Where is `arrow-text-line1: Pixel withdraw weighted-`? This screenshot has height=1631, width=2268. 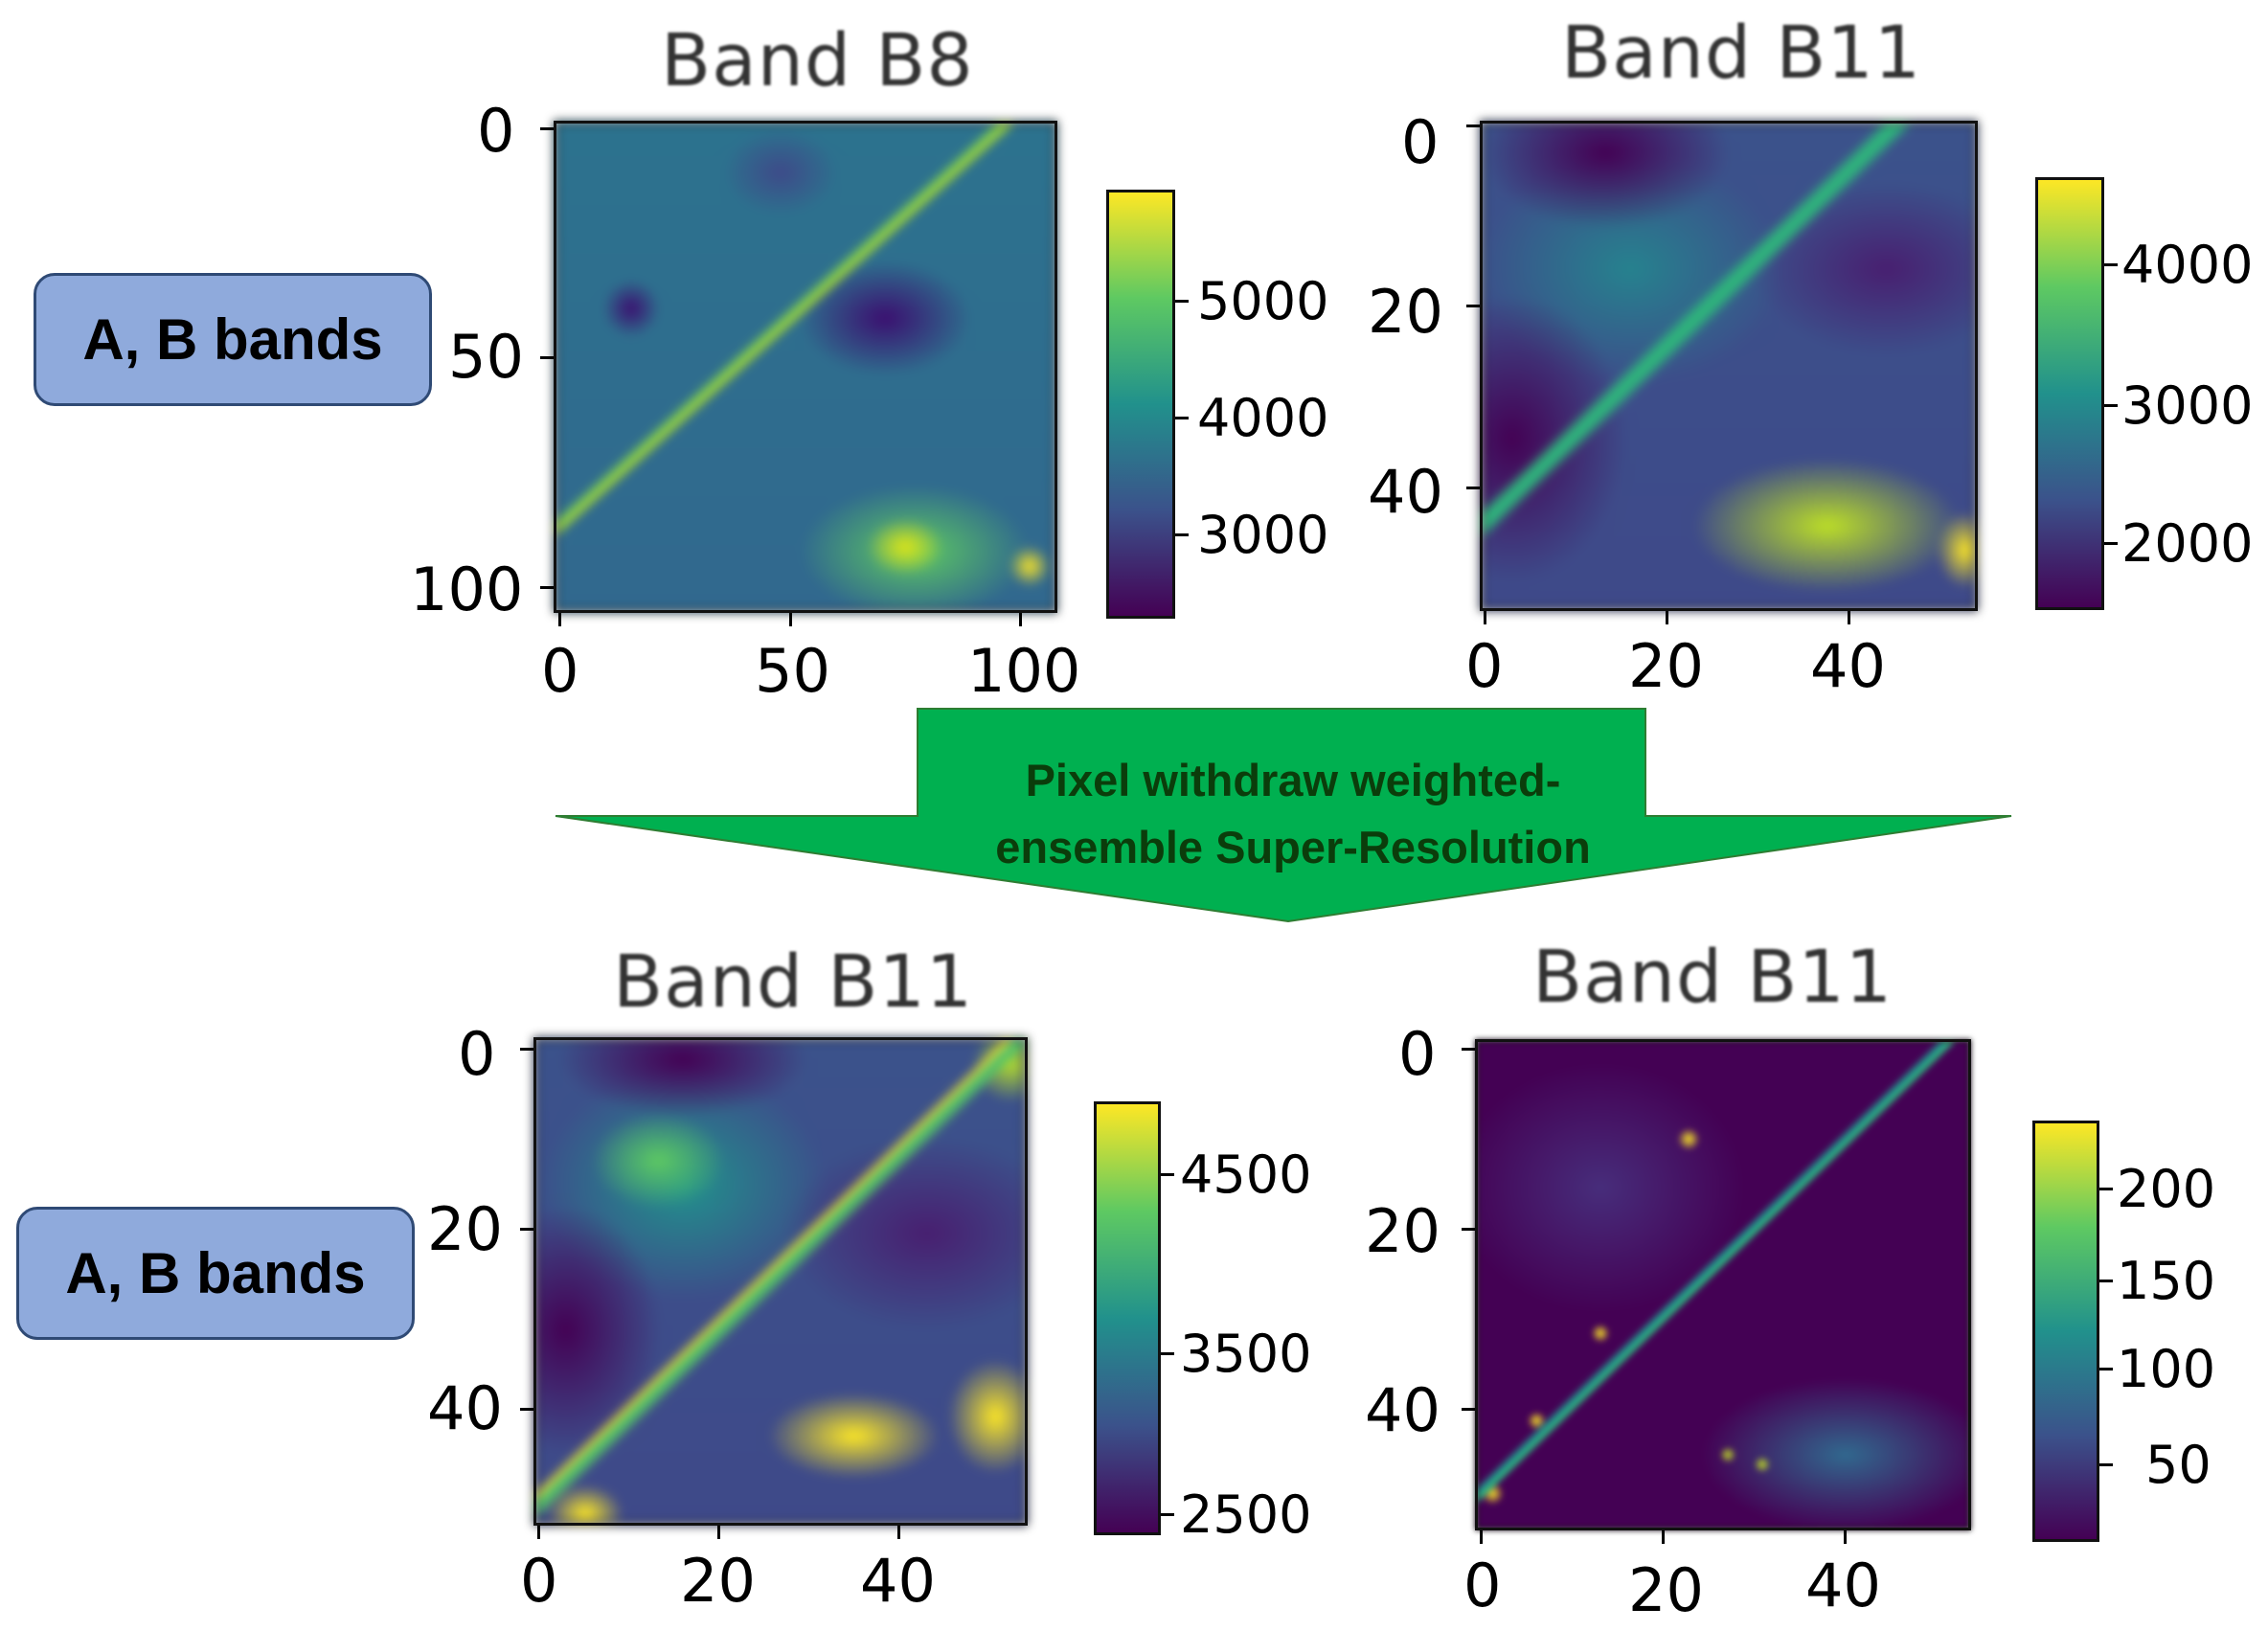 arrow-text-line1: Pixel withdraw weighted- is located at coordinates (1293, 780).